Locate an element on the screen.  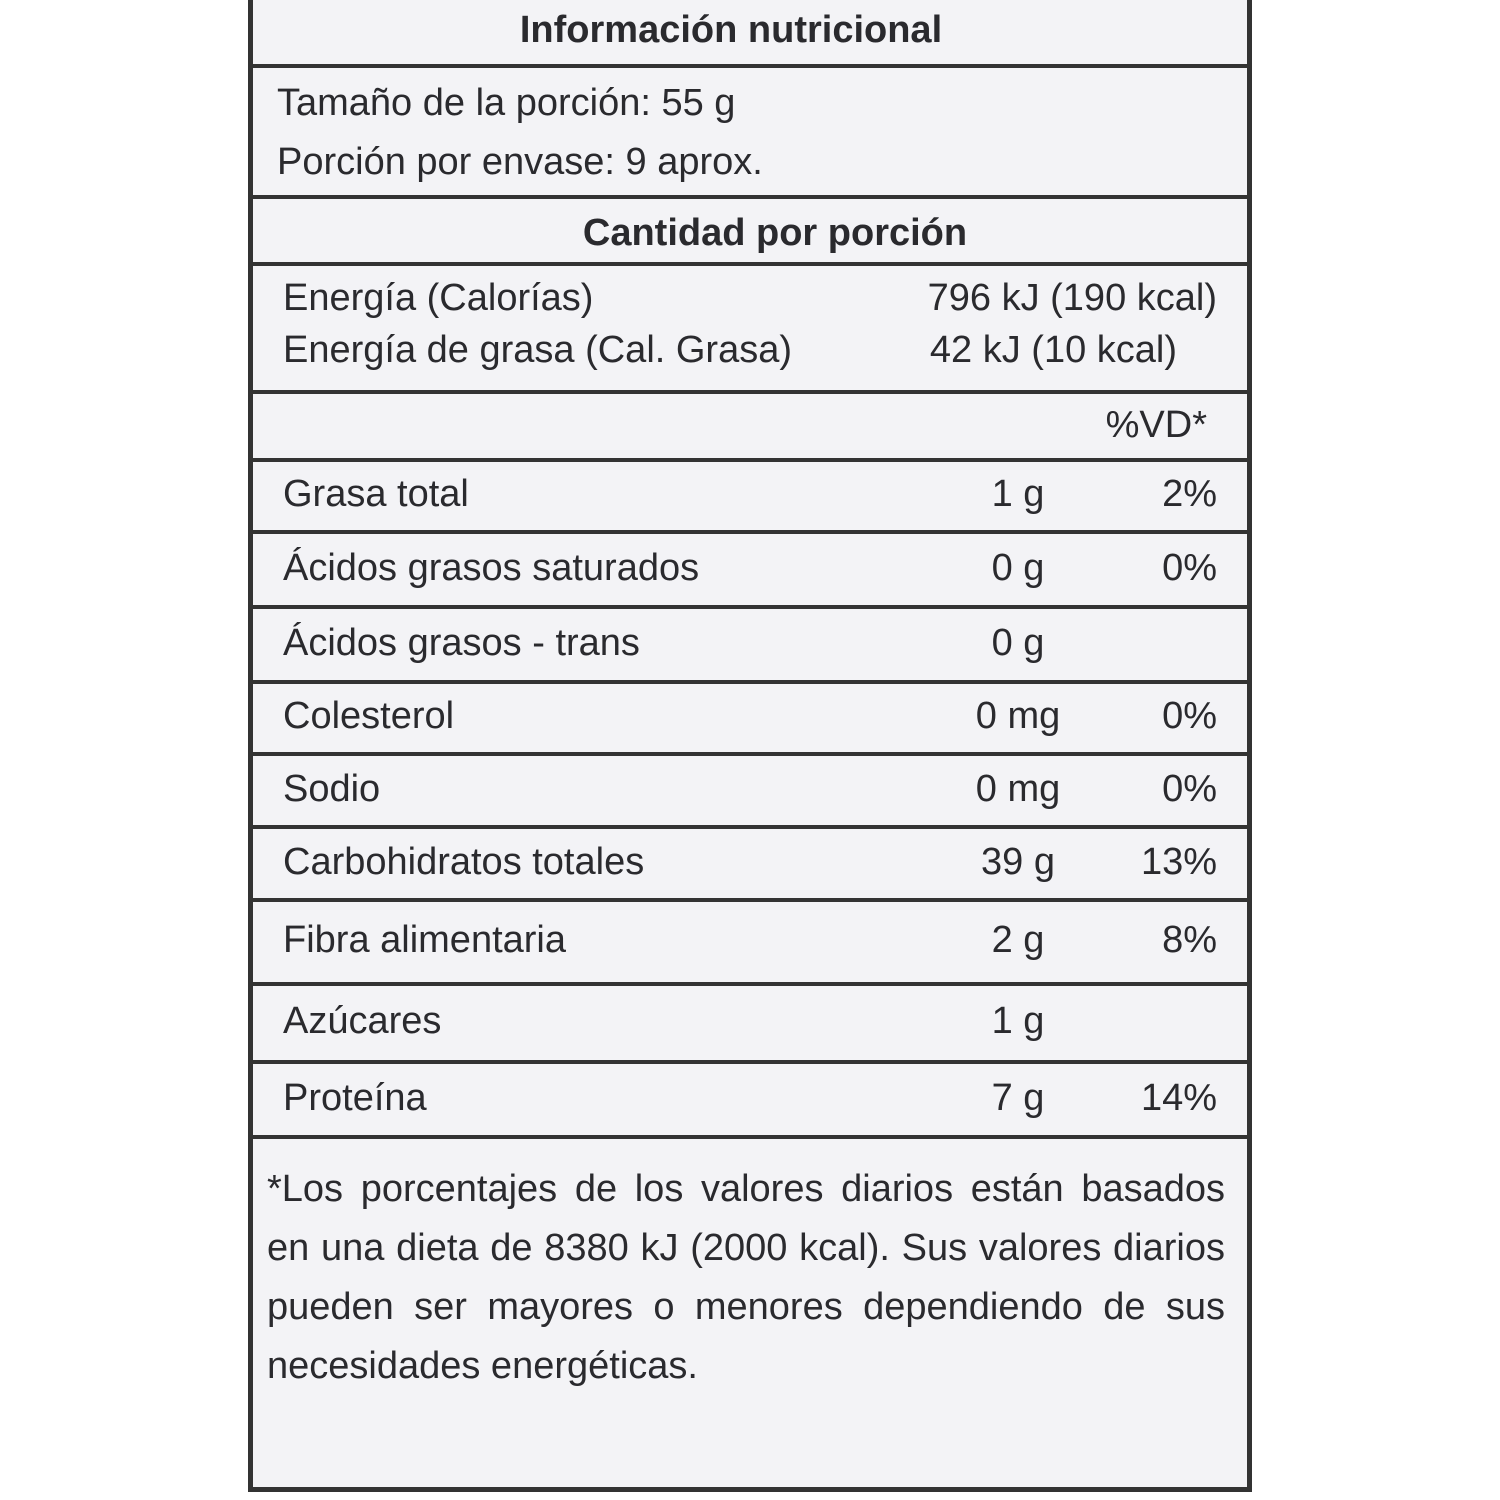
nutrient-name: Fibra alimentaria is located at coordinates (424, 940).